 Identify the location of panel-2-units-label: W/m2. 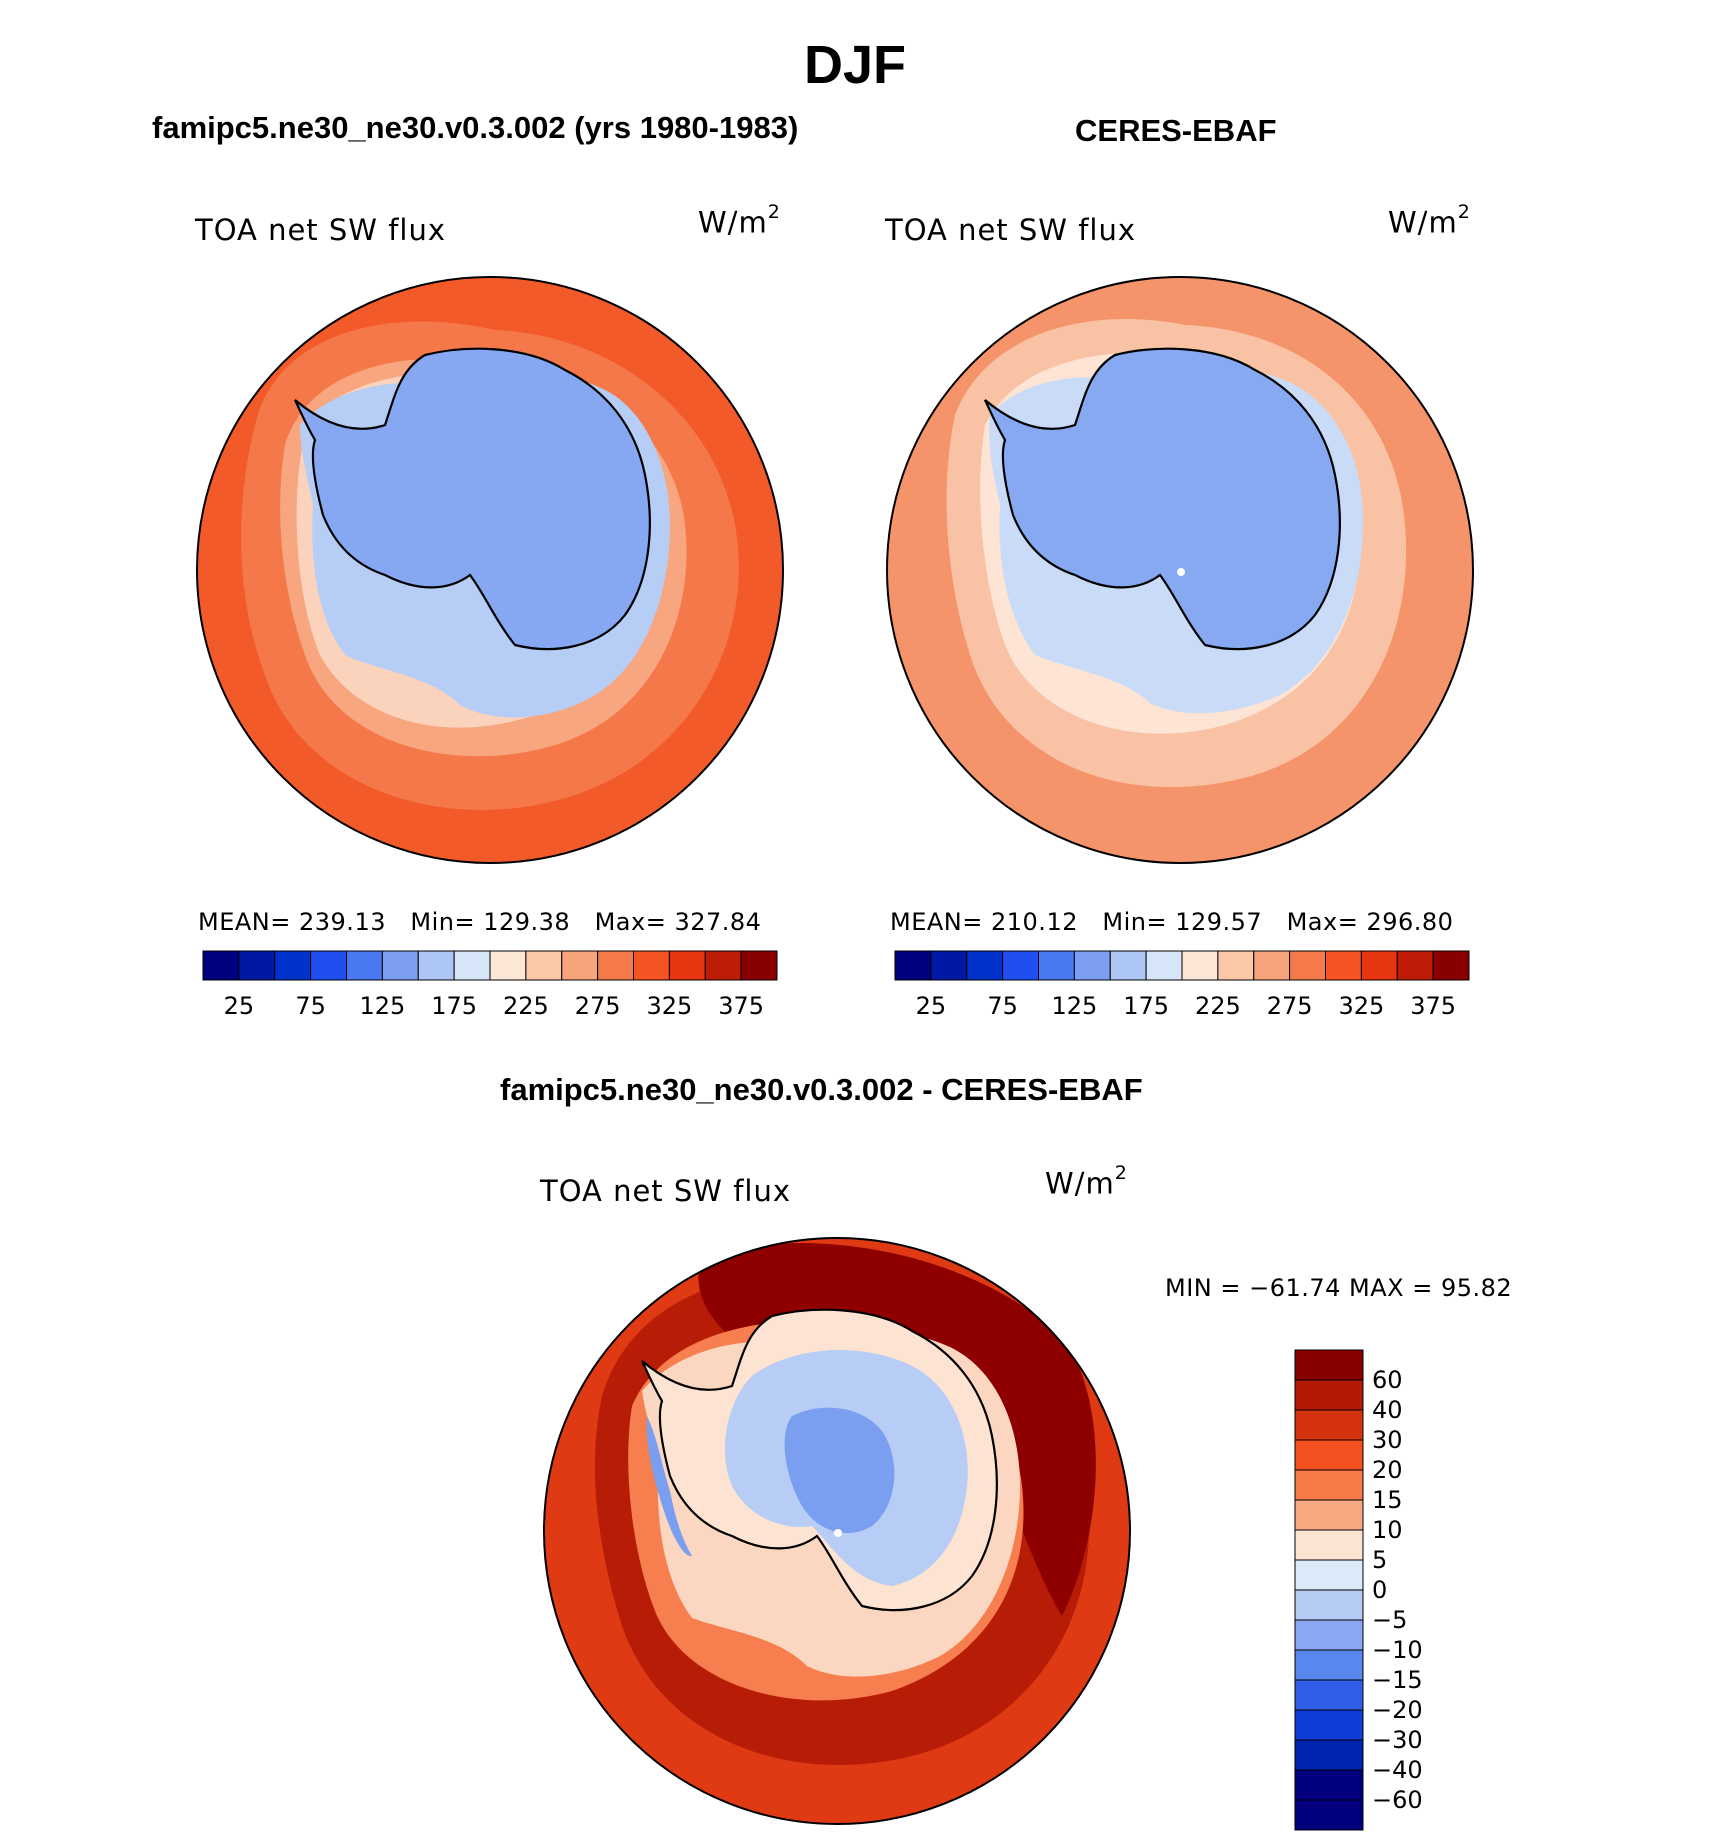
(1429, 220).